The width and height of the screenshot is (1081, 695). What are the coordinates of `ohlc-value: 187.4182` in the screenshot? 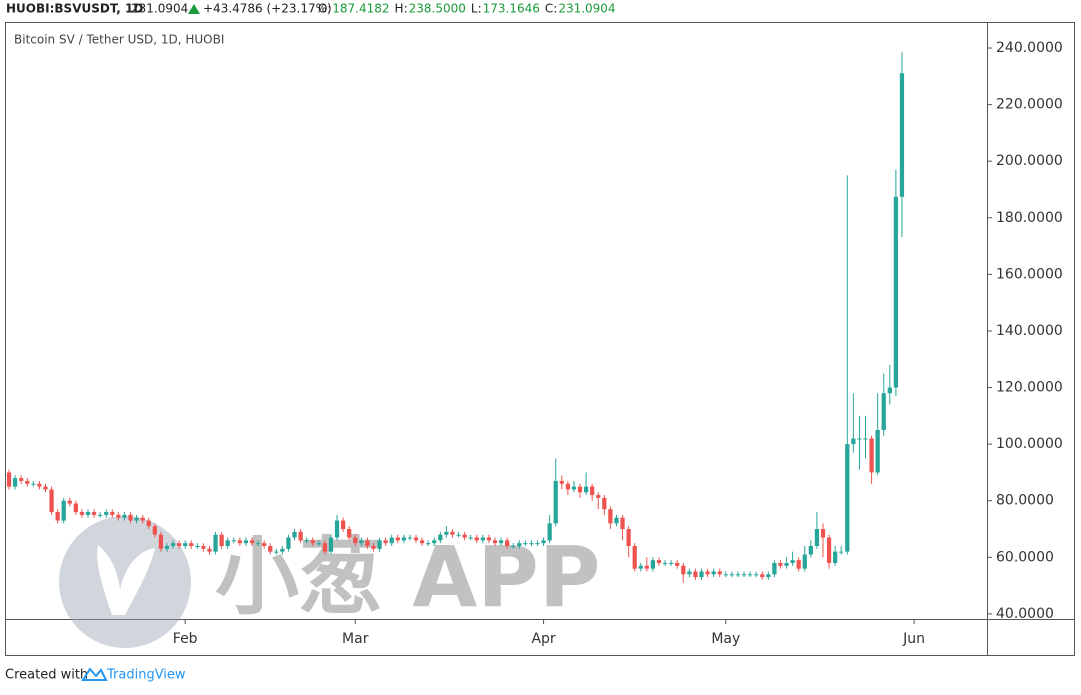 It's located at (360, 9).